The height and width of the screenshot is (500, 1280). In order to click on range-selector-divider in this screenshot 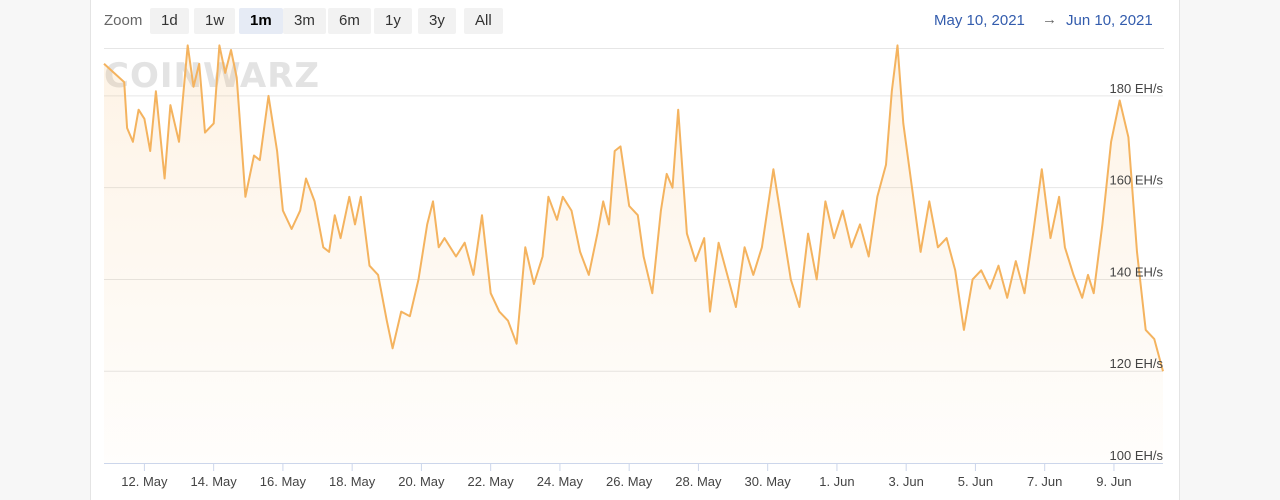, I will do `click(634, 48)`.